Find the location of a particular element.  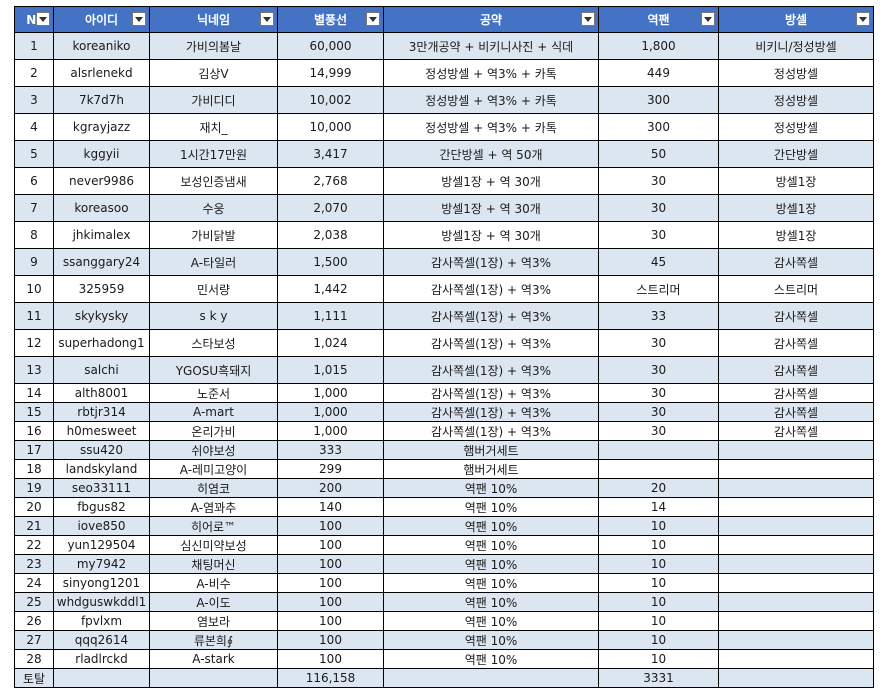

col-reverse-fan-total-cell: 3331 is located at coordinates (658, 678).